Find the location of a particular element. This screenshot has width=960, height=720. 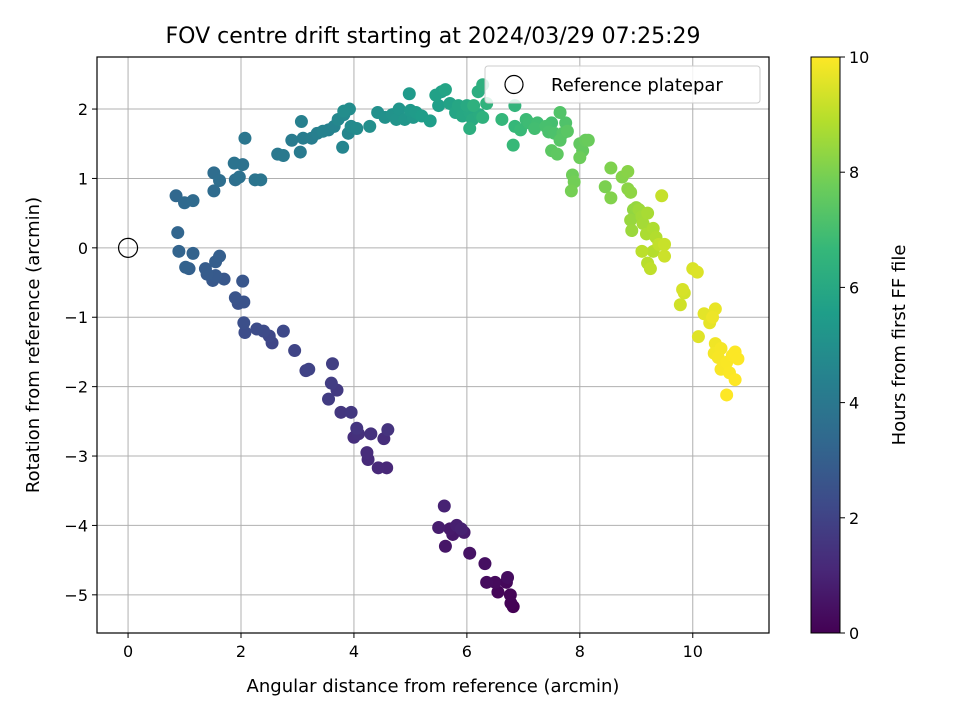

colorbar-tick-label: 6 is located at coordinates (854, 287).